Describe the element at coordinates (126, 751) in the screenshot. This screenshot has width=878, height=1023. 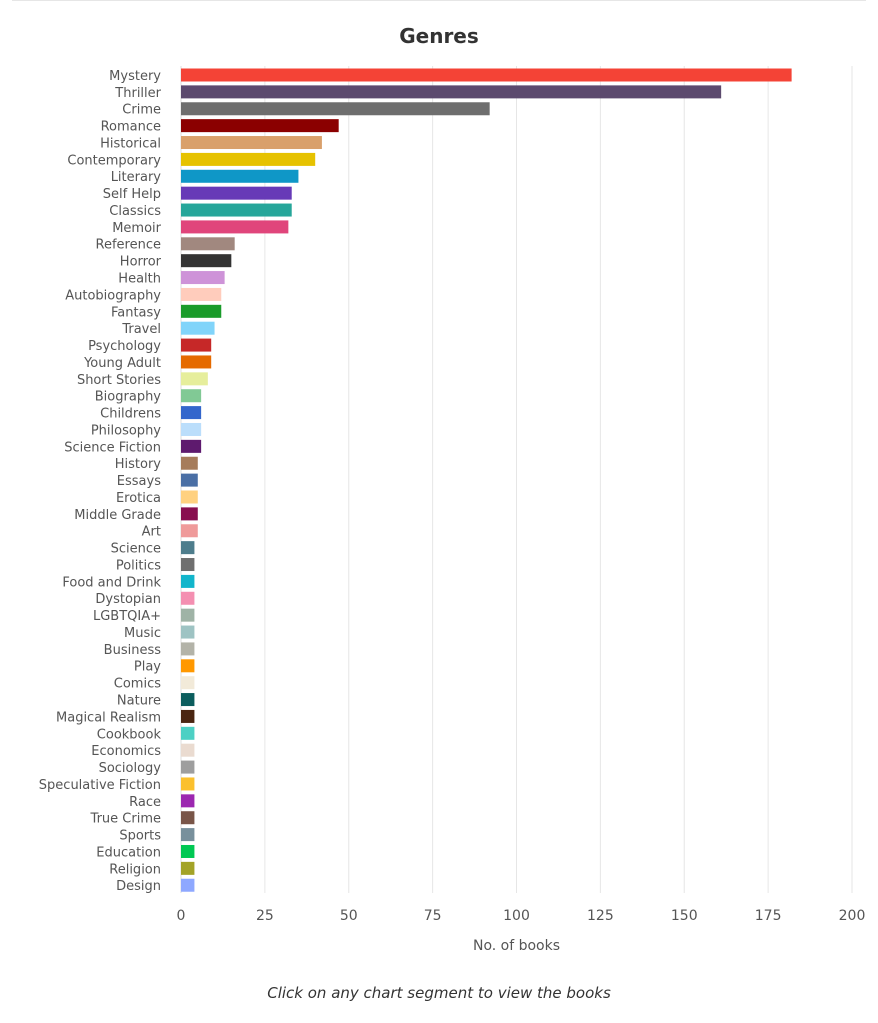
I see `category-label: Economics` at that location.